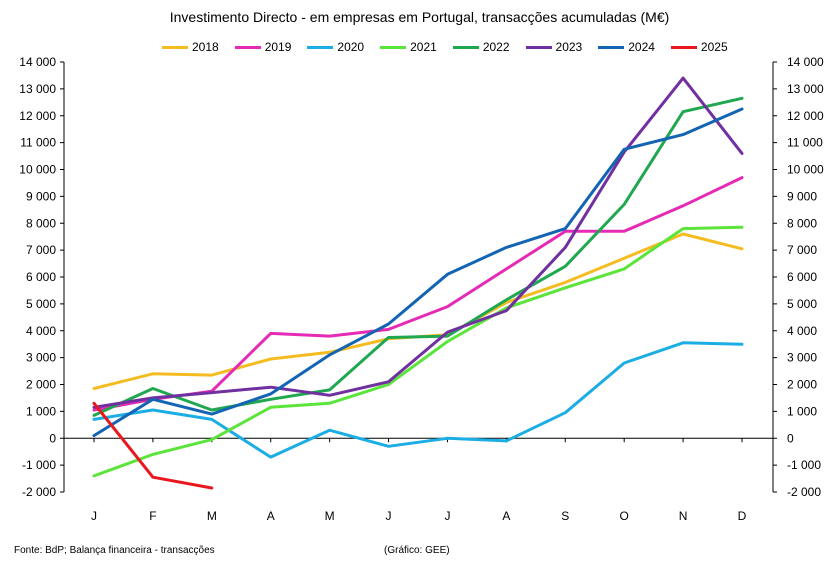 This screenshot has width=839, height=567. Describe the element at coordinates (714, 47) in the screenshot. I see `legend-label: 2025` at that location.